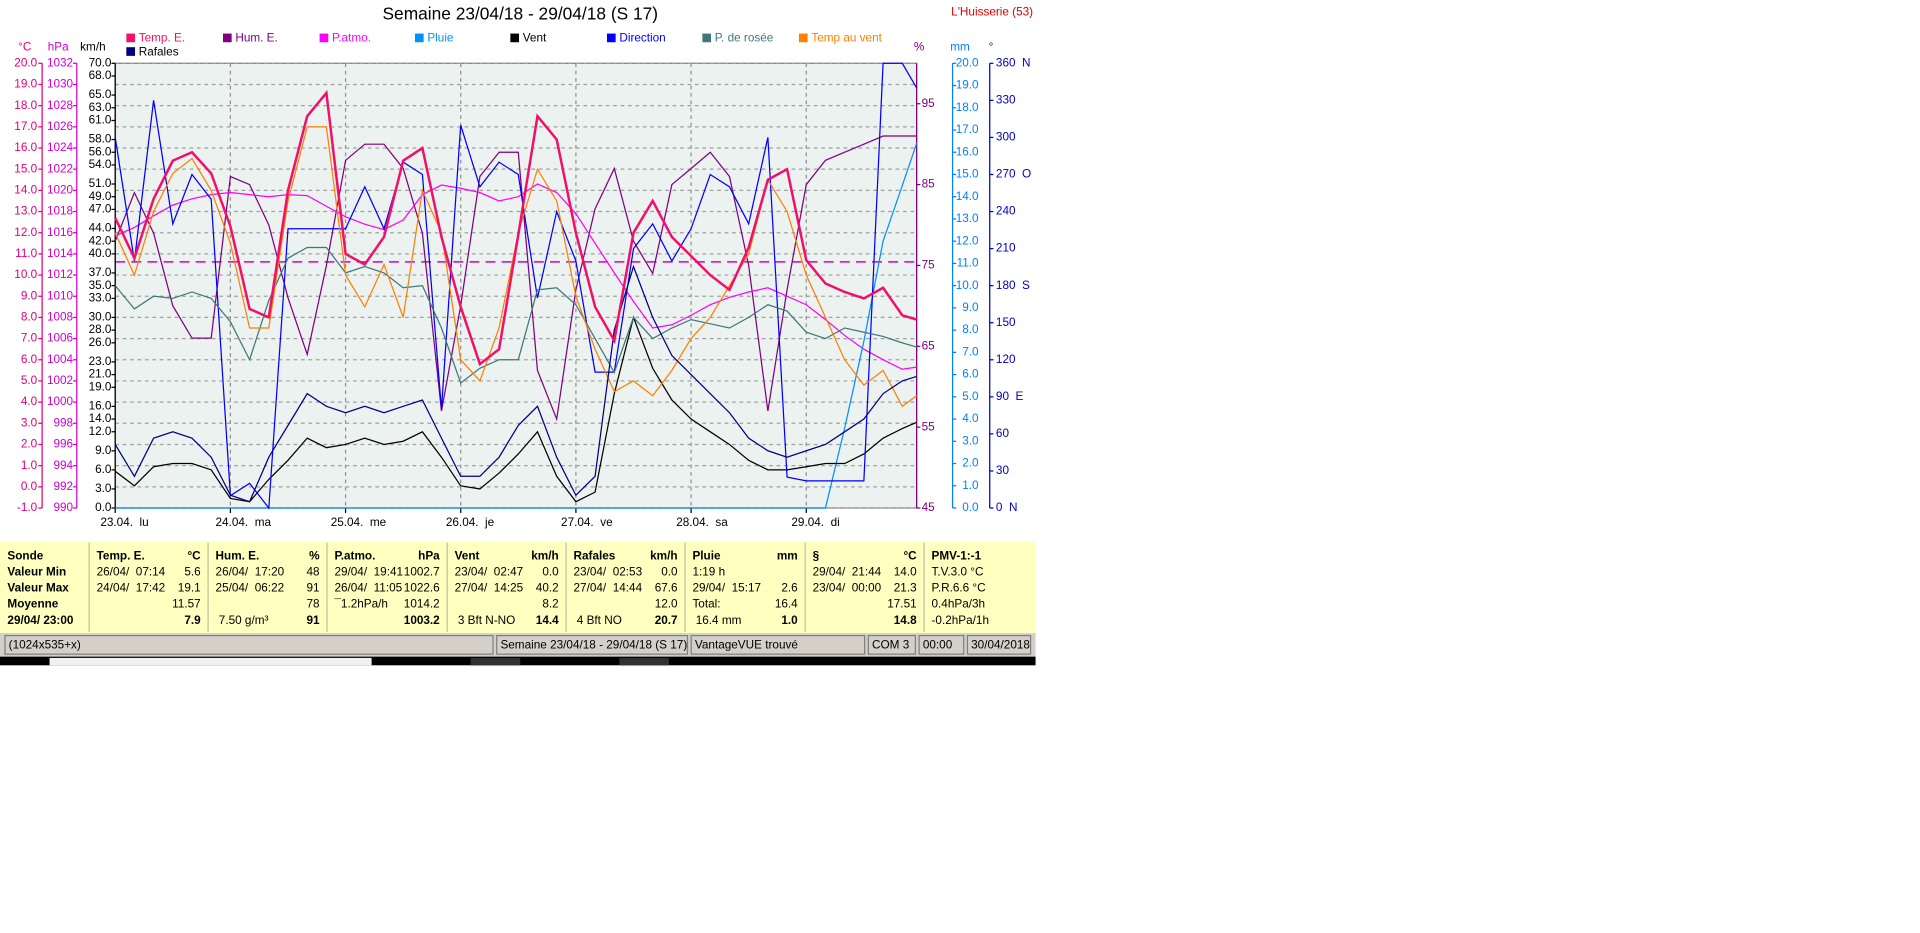  I want to click on column-unit: mm, so click(787, 555).